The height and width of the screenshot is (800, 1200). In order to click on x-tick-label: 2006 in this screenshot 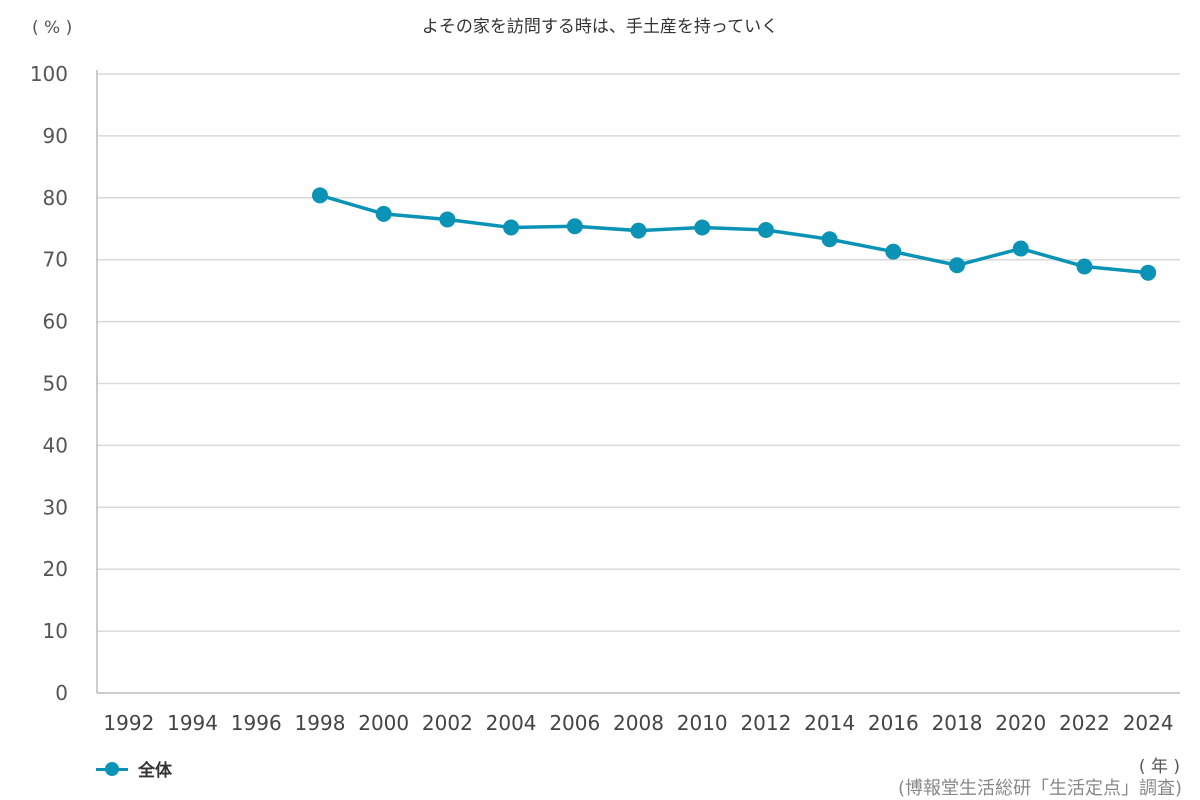, I will do `click(574, 723)`.